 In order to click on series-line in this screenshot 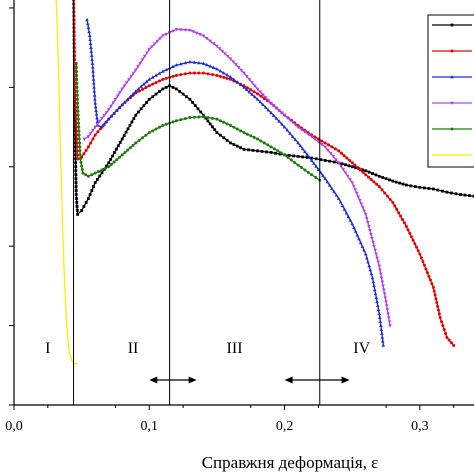, I will do `click(198, 122)`.